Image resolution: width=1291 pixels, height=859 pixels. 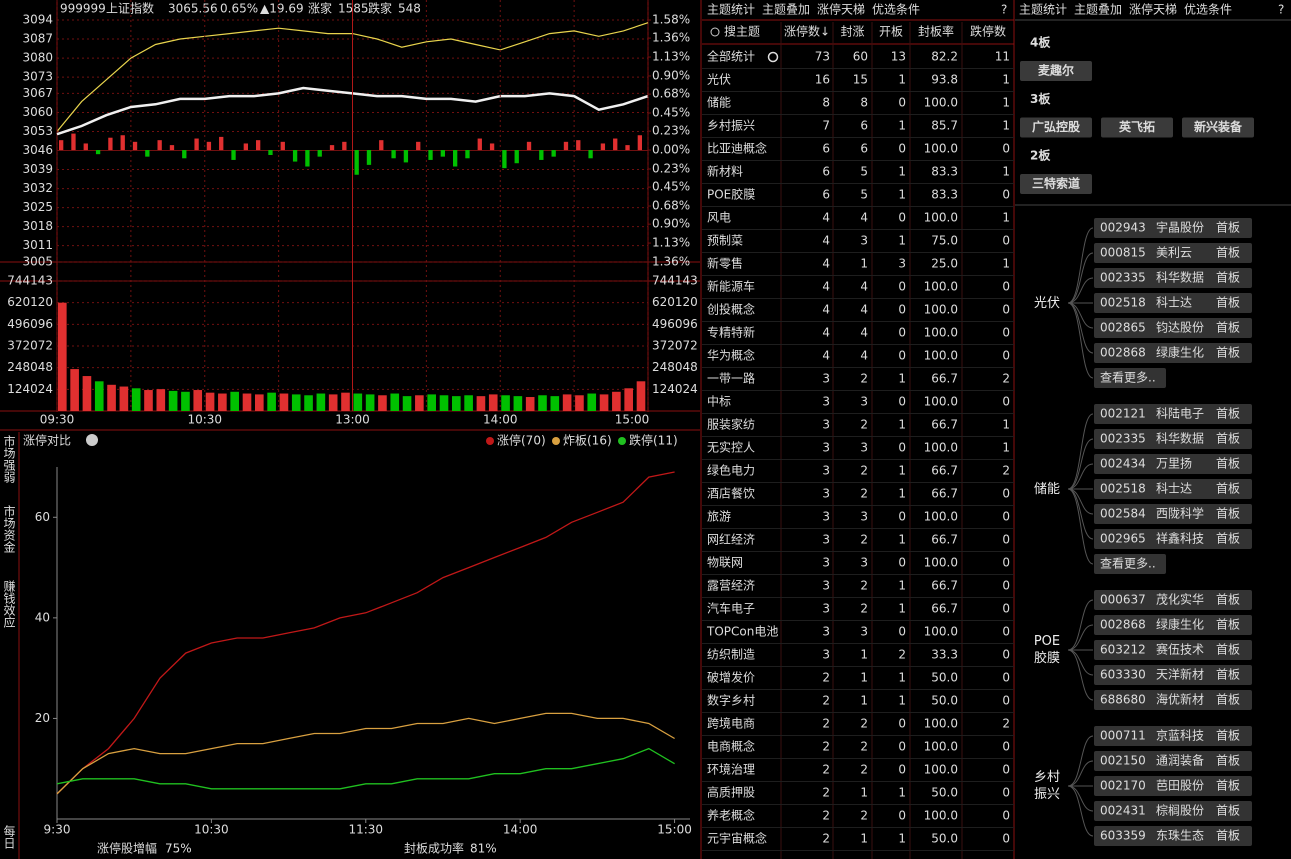 I want to click on cell: 绿色电力, so click(x=731, y=470).